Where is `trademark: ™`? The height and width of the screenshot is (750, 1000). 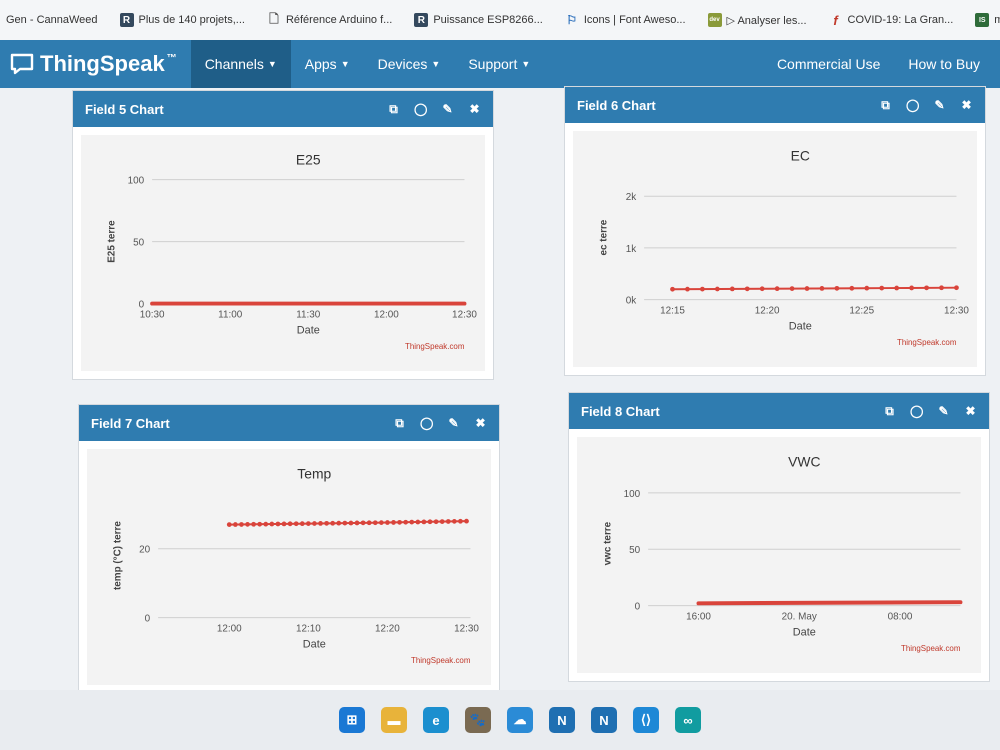
trademark: ™ is located at coordinates (171, 58).